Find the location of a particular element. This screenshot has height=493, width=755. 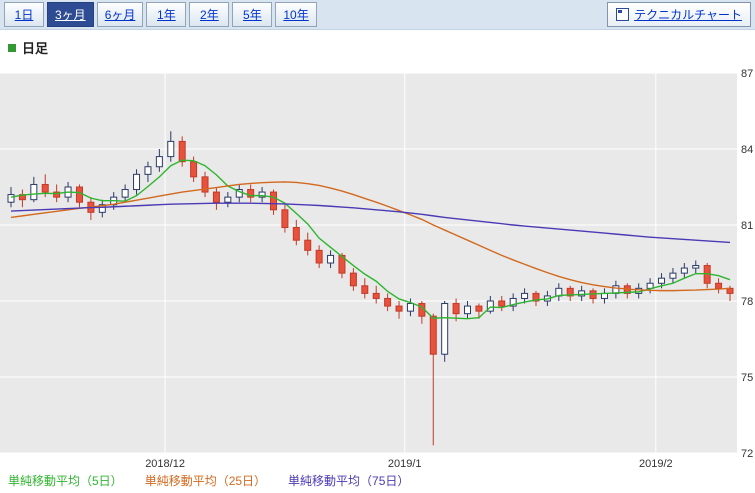

daily-label-bullet-icon is located at coordinates (12, 47).